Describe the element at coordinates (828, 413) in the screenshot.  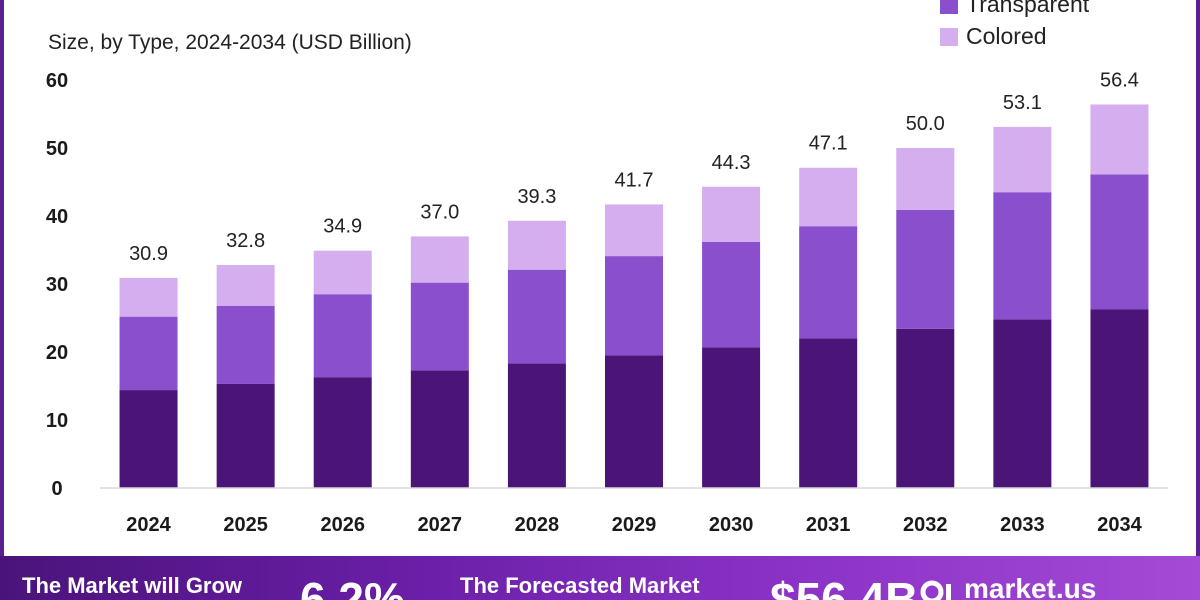
I see `bar-segment-base-2031` at that location.